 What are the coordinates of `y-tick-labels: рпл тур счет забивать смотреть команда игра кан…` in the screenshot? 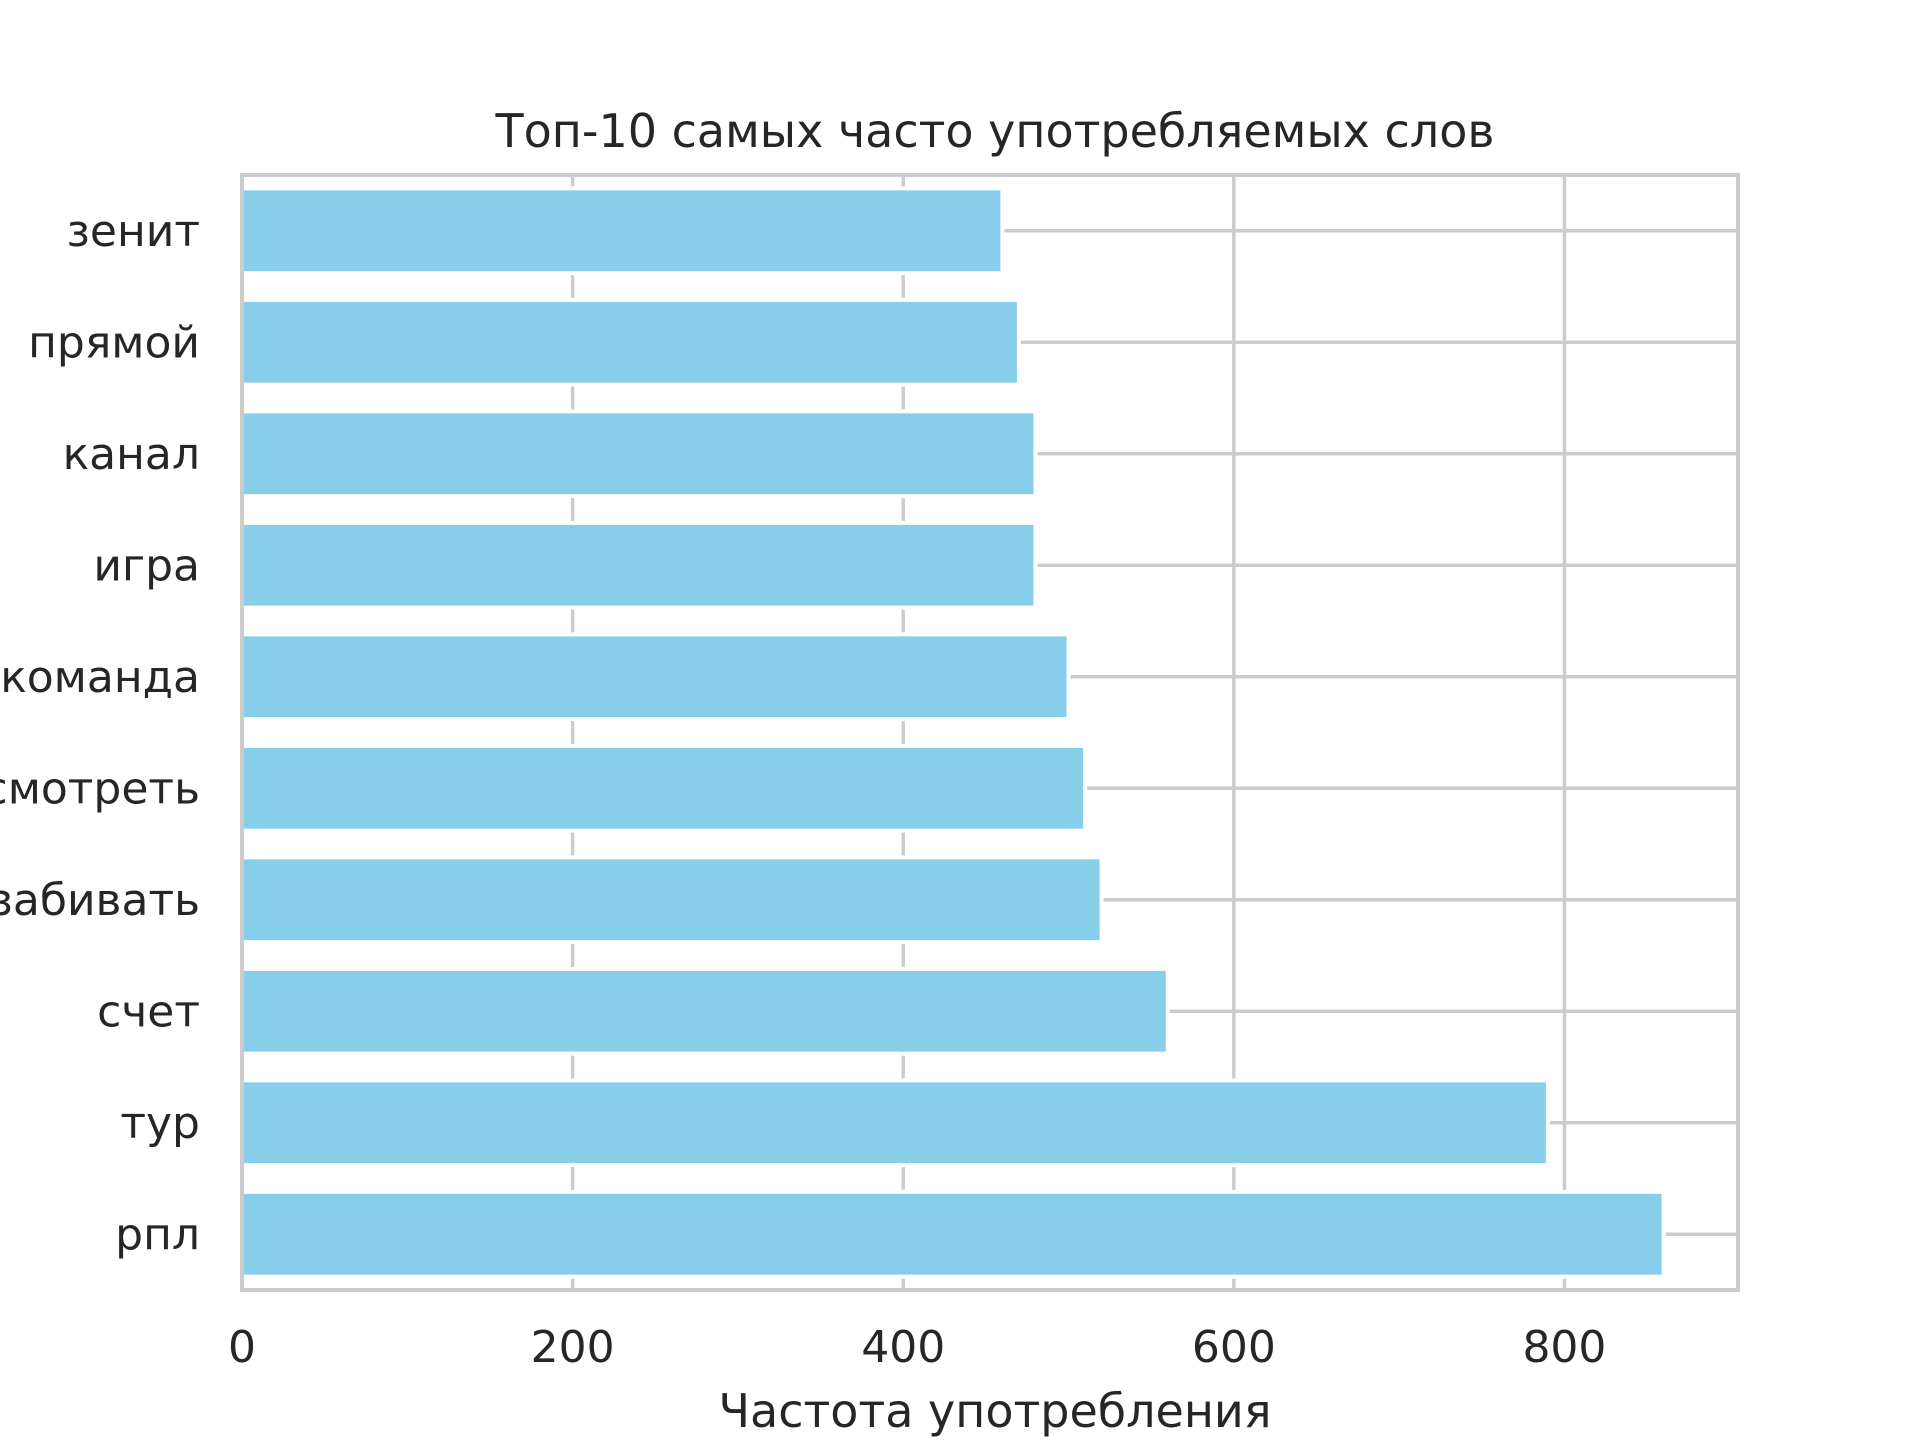 It's located at (100, 733).